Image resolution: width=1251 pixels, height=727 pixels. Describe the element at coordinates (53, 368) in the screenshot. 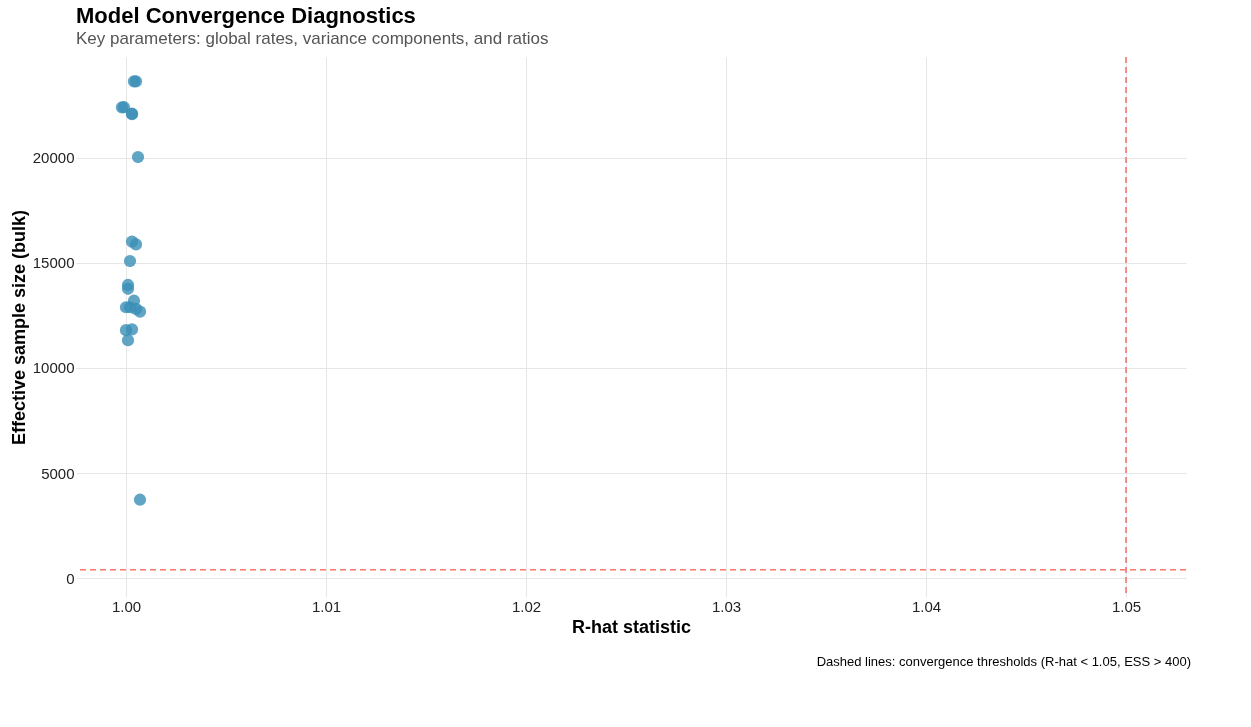

I see `y-tick-label: 10000` at that location.